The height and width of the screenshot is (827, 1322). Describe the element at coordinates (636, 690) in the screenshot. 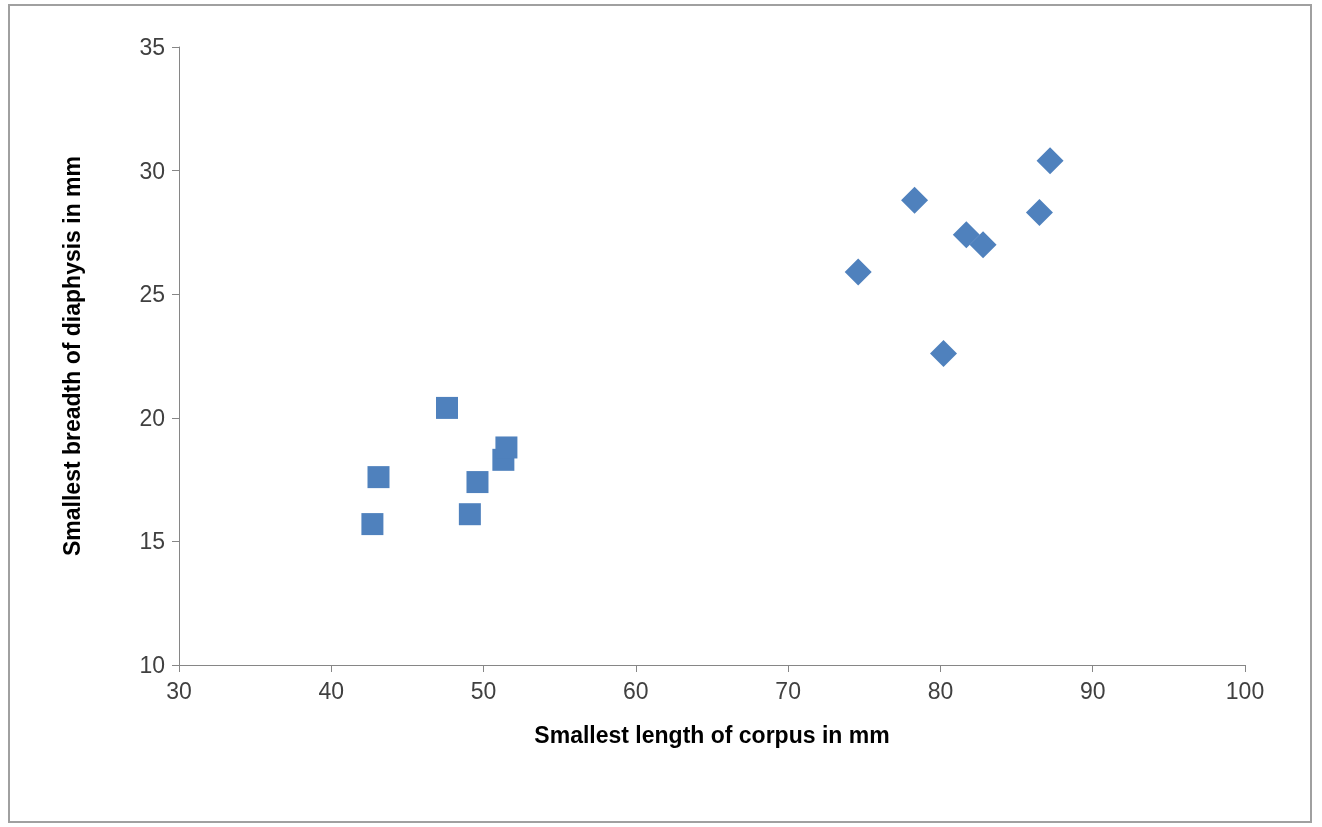

I see `x-tick-label: 60` at that location.